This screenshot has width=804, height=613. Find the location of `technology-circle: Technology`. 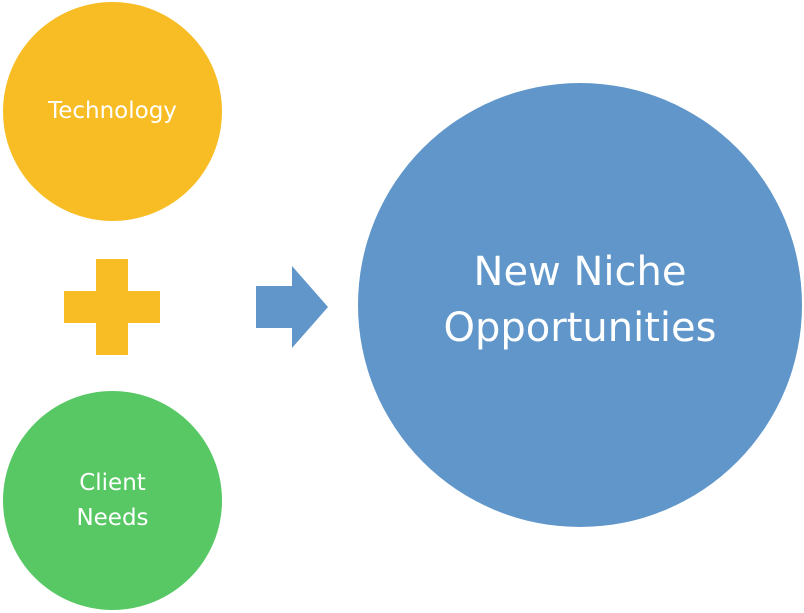

technology-circle: Technology is located at coordinates (112, 111).